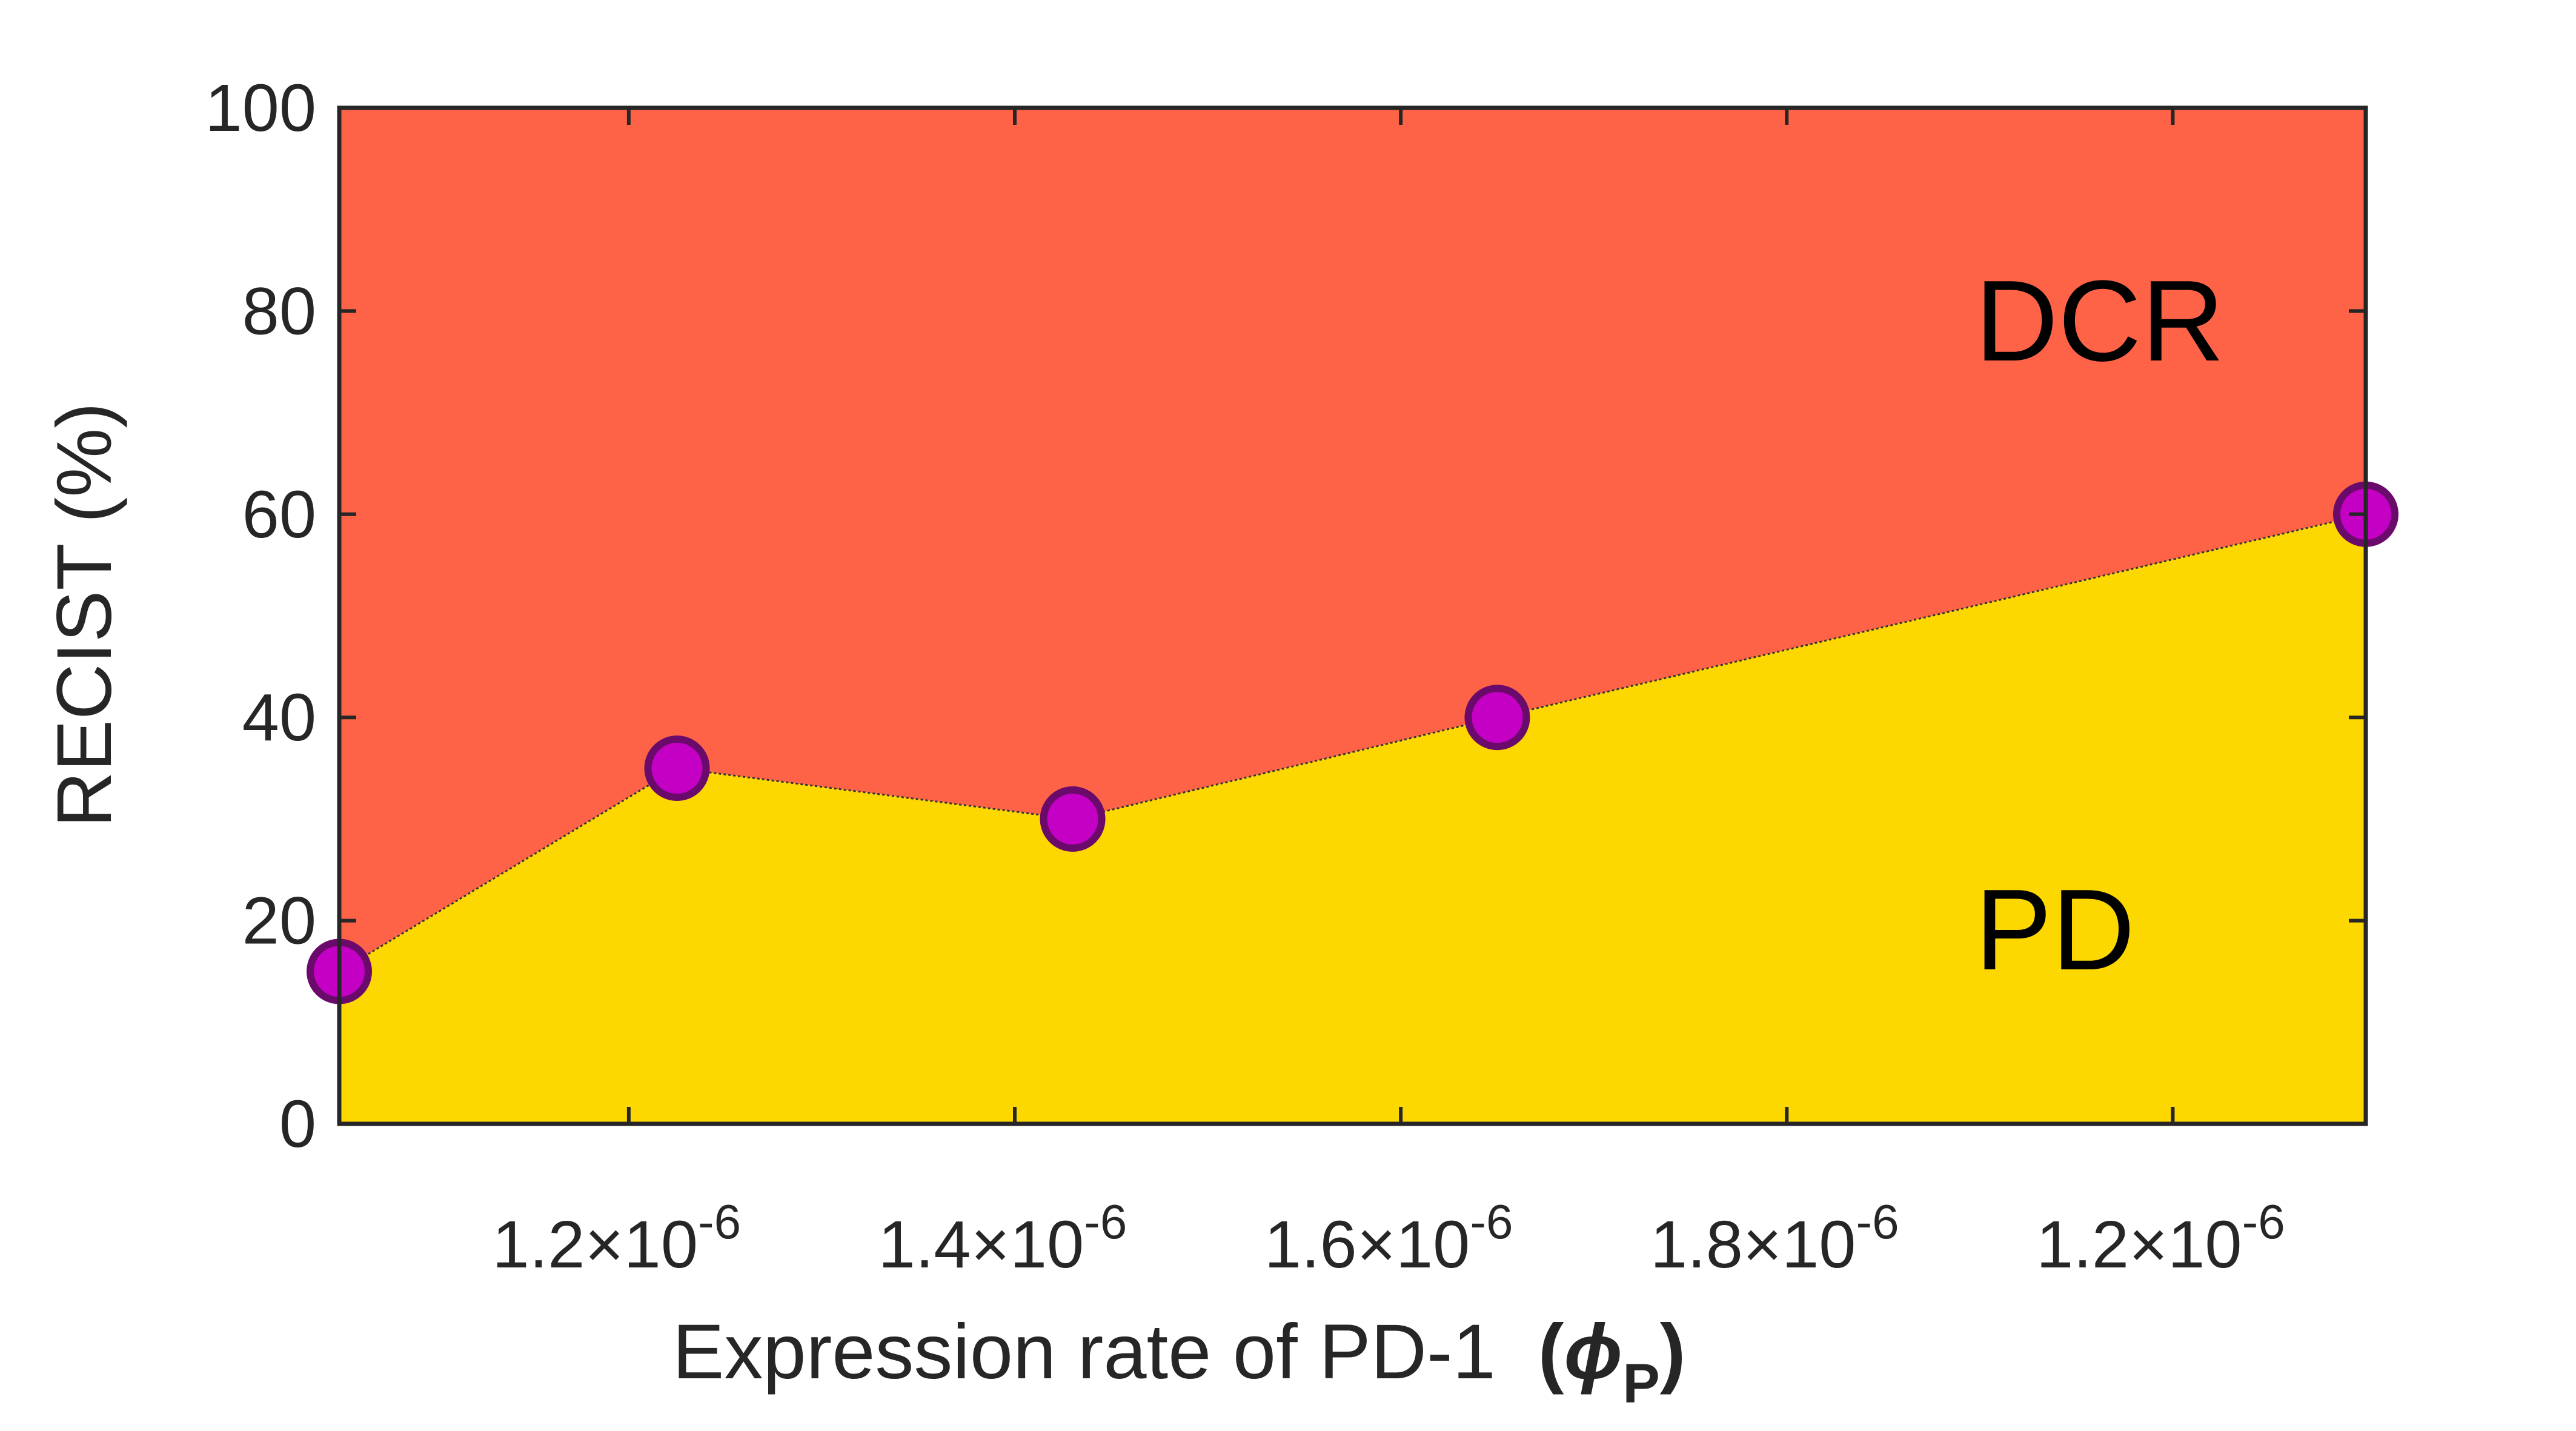 The width and height of the screenshot is (2576, 1431). Describe the element at coordinates (2055, 930) in the screenshot. I see `pd-label: PD` at that location.